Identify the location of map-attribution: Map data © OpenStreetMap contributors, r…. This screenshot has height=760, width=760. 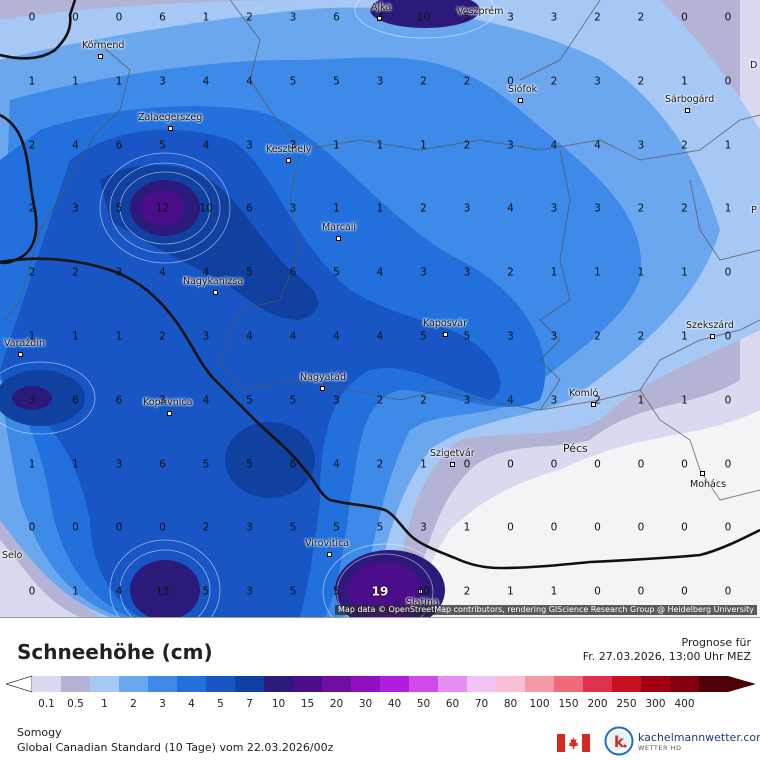
(546, 610).